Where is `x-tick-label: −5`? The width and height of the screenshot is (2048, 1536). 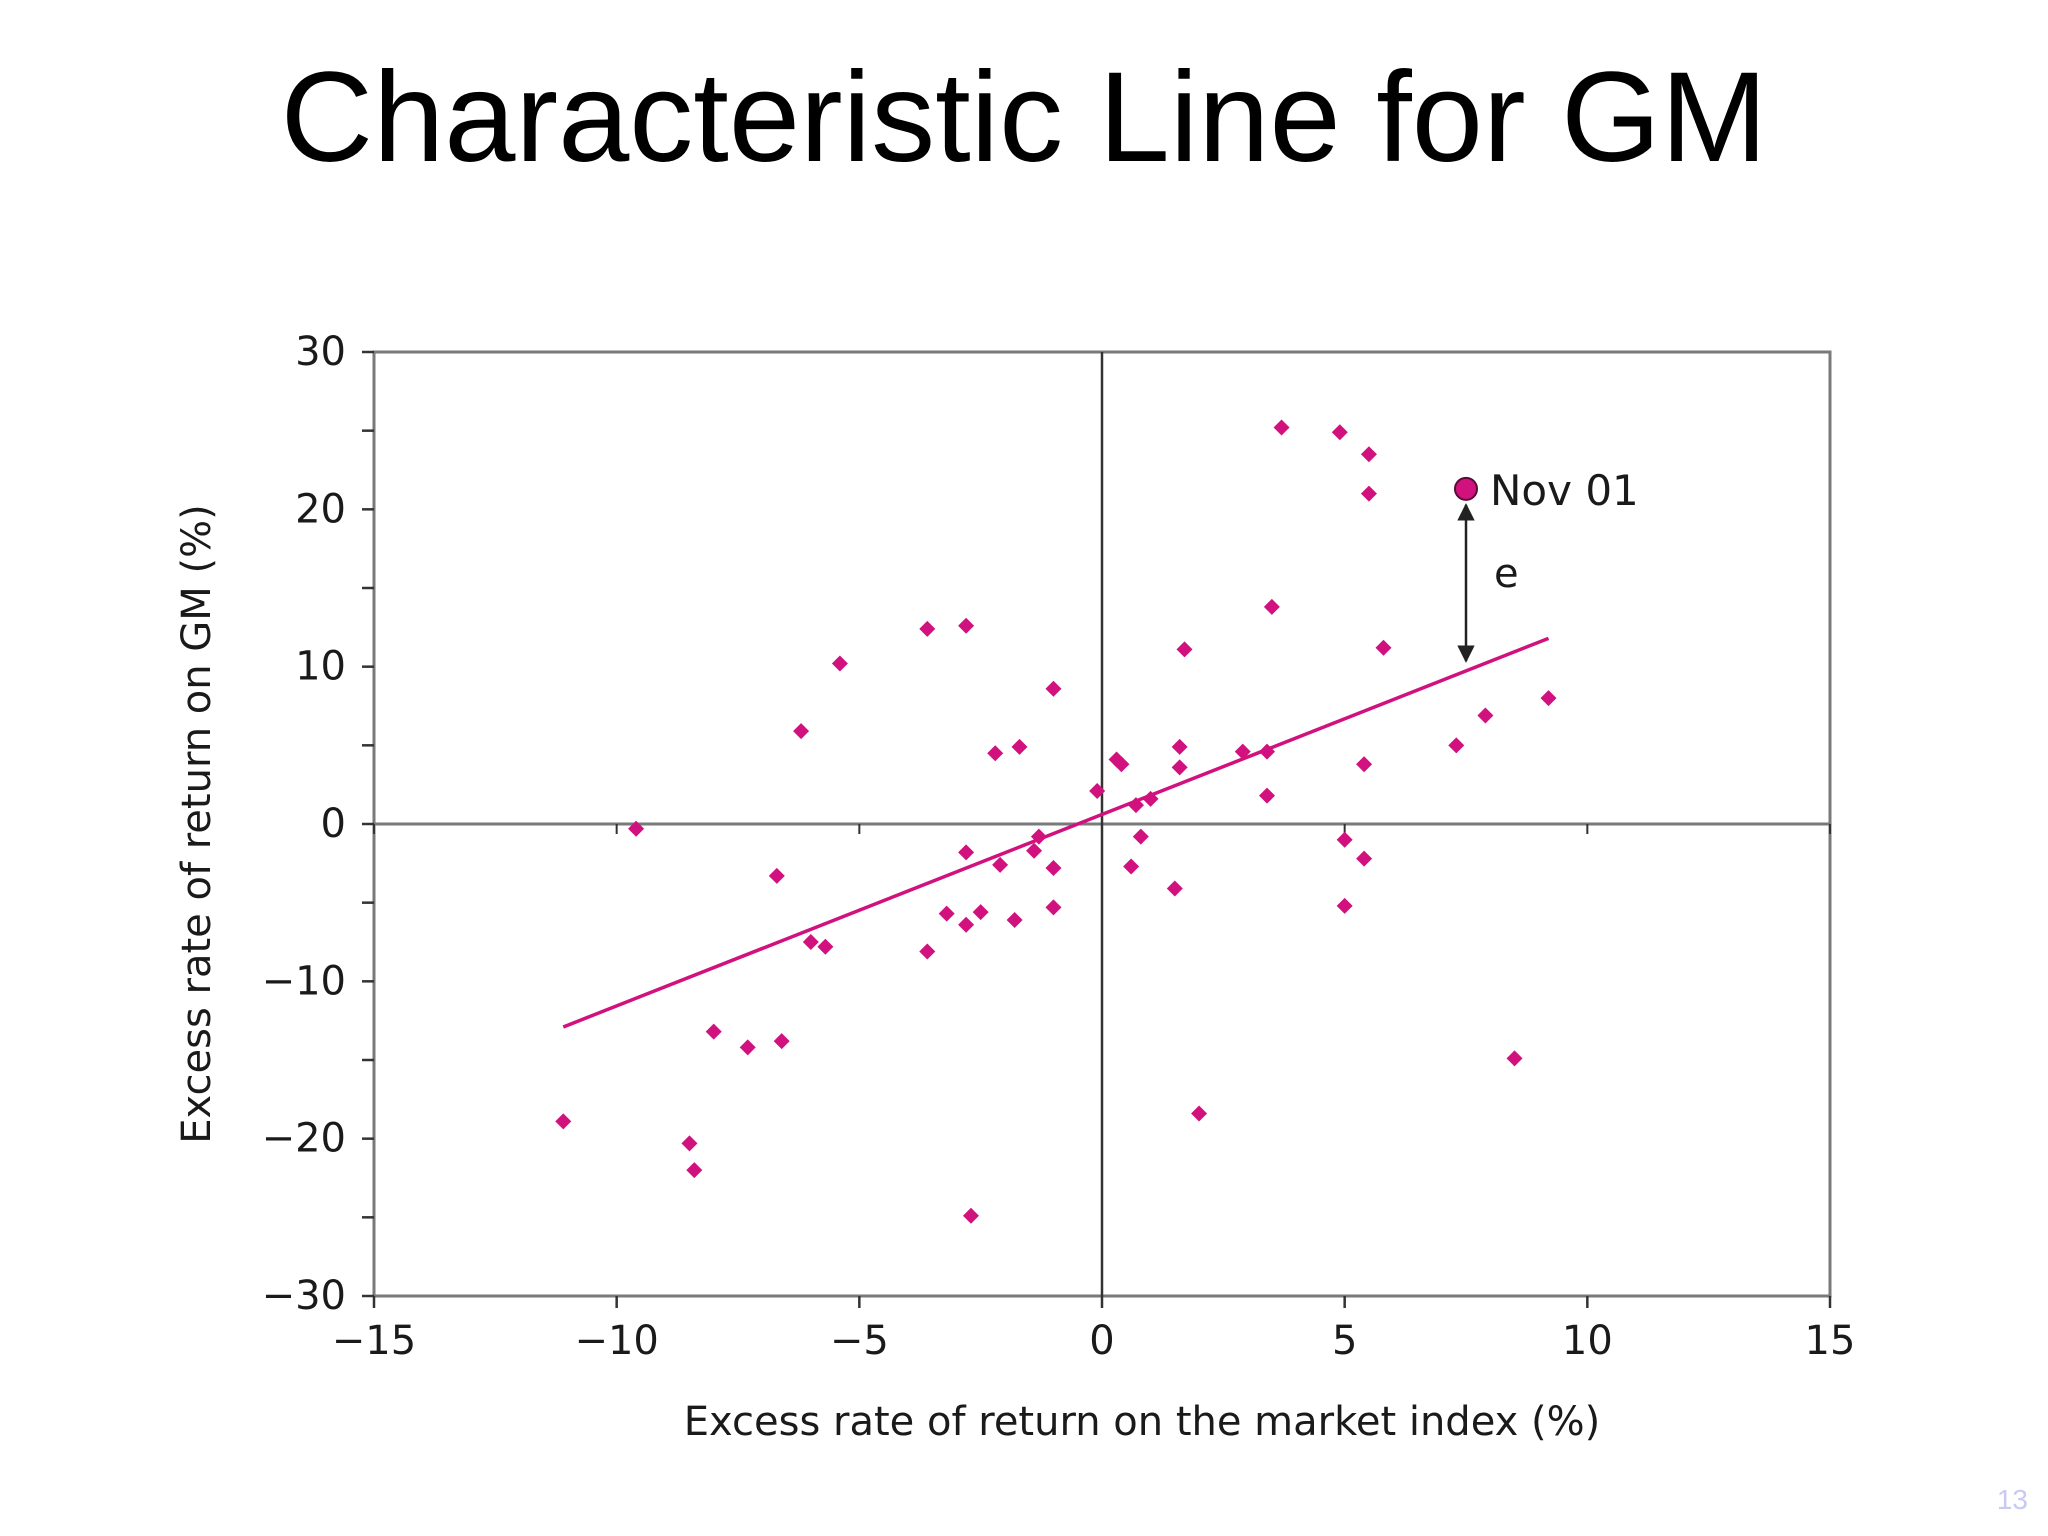 x-tick-label: −5 is located at coordinates (859, 1341).